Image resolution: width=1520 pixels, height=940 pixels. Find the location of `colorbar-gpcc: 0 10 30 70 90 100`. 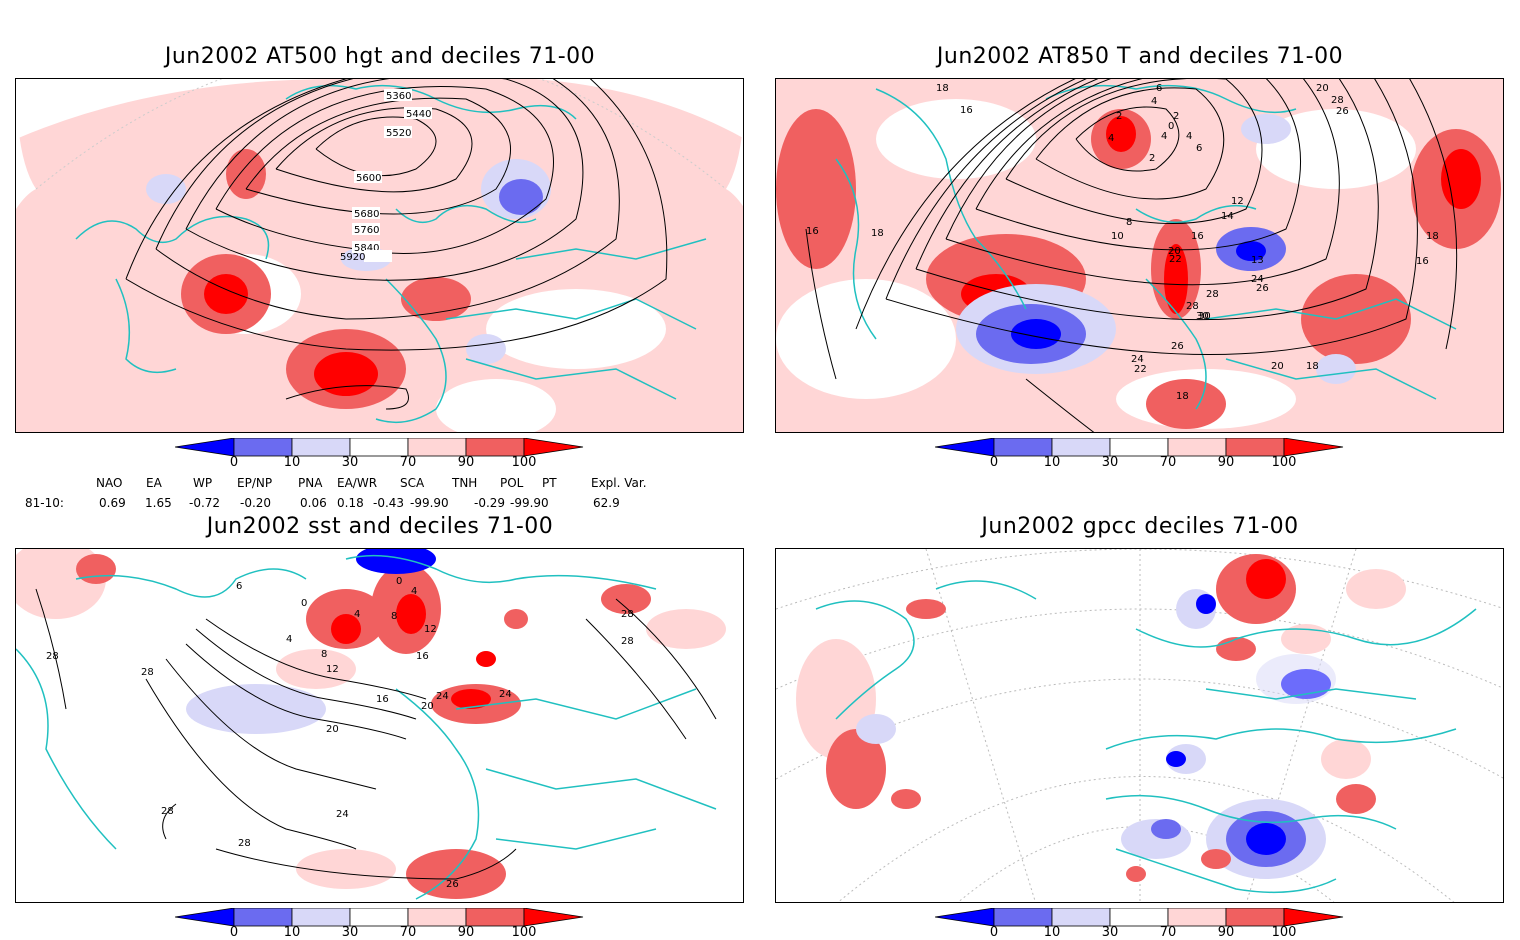

colorbar-gpcc: 0 10 30 70 90 100 is located at coordinates (1139, 923).